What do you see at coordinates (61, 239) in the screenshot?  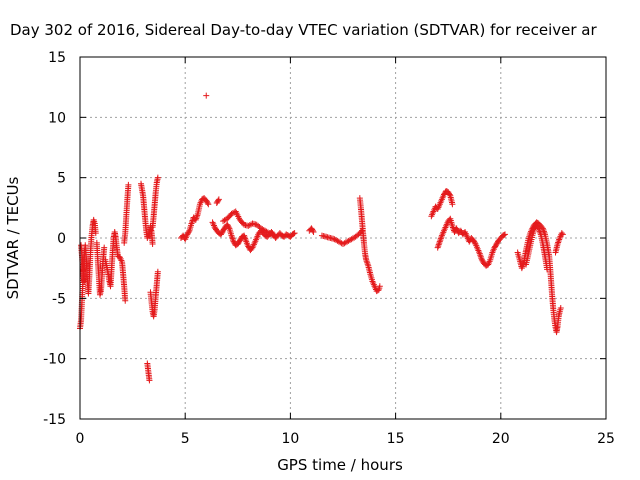 I see `y-tick-label: 0` at bounding box center [61, 239].